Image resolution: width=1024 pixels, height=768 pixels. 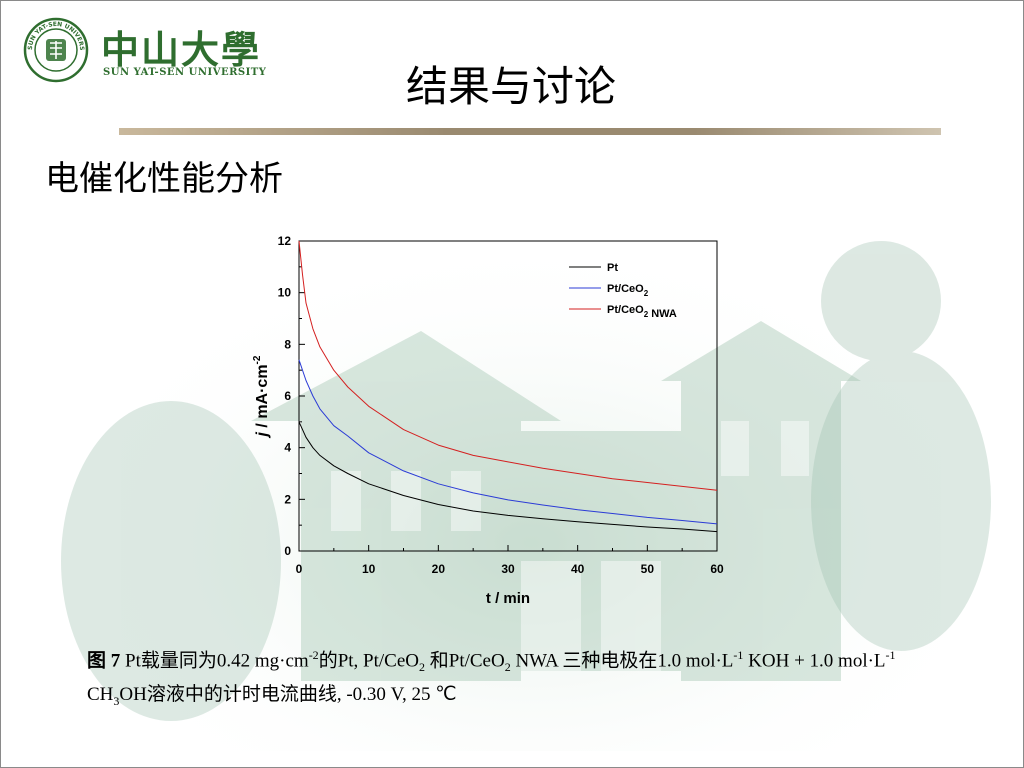 I want to click on x-tick-label: 30, so click(x=508, y=569).